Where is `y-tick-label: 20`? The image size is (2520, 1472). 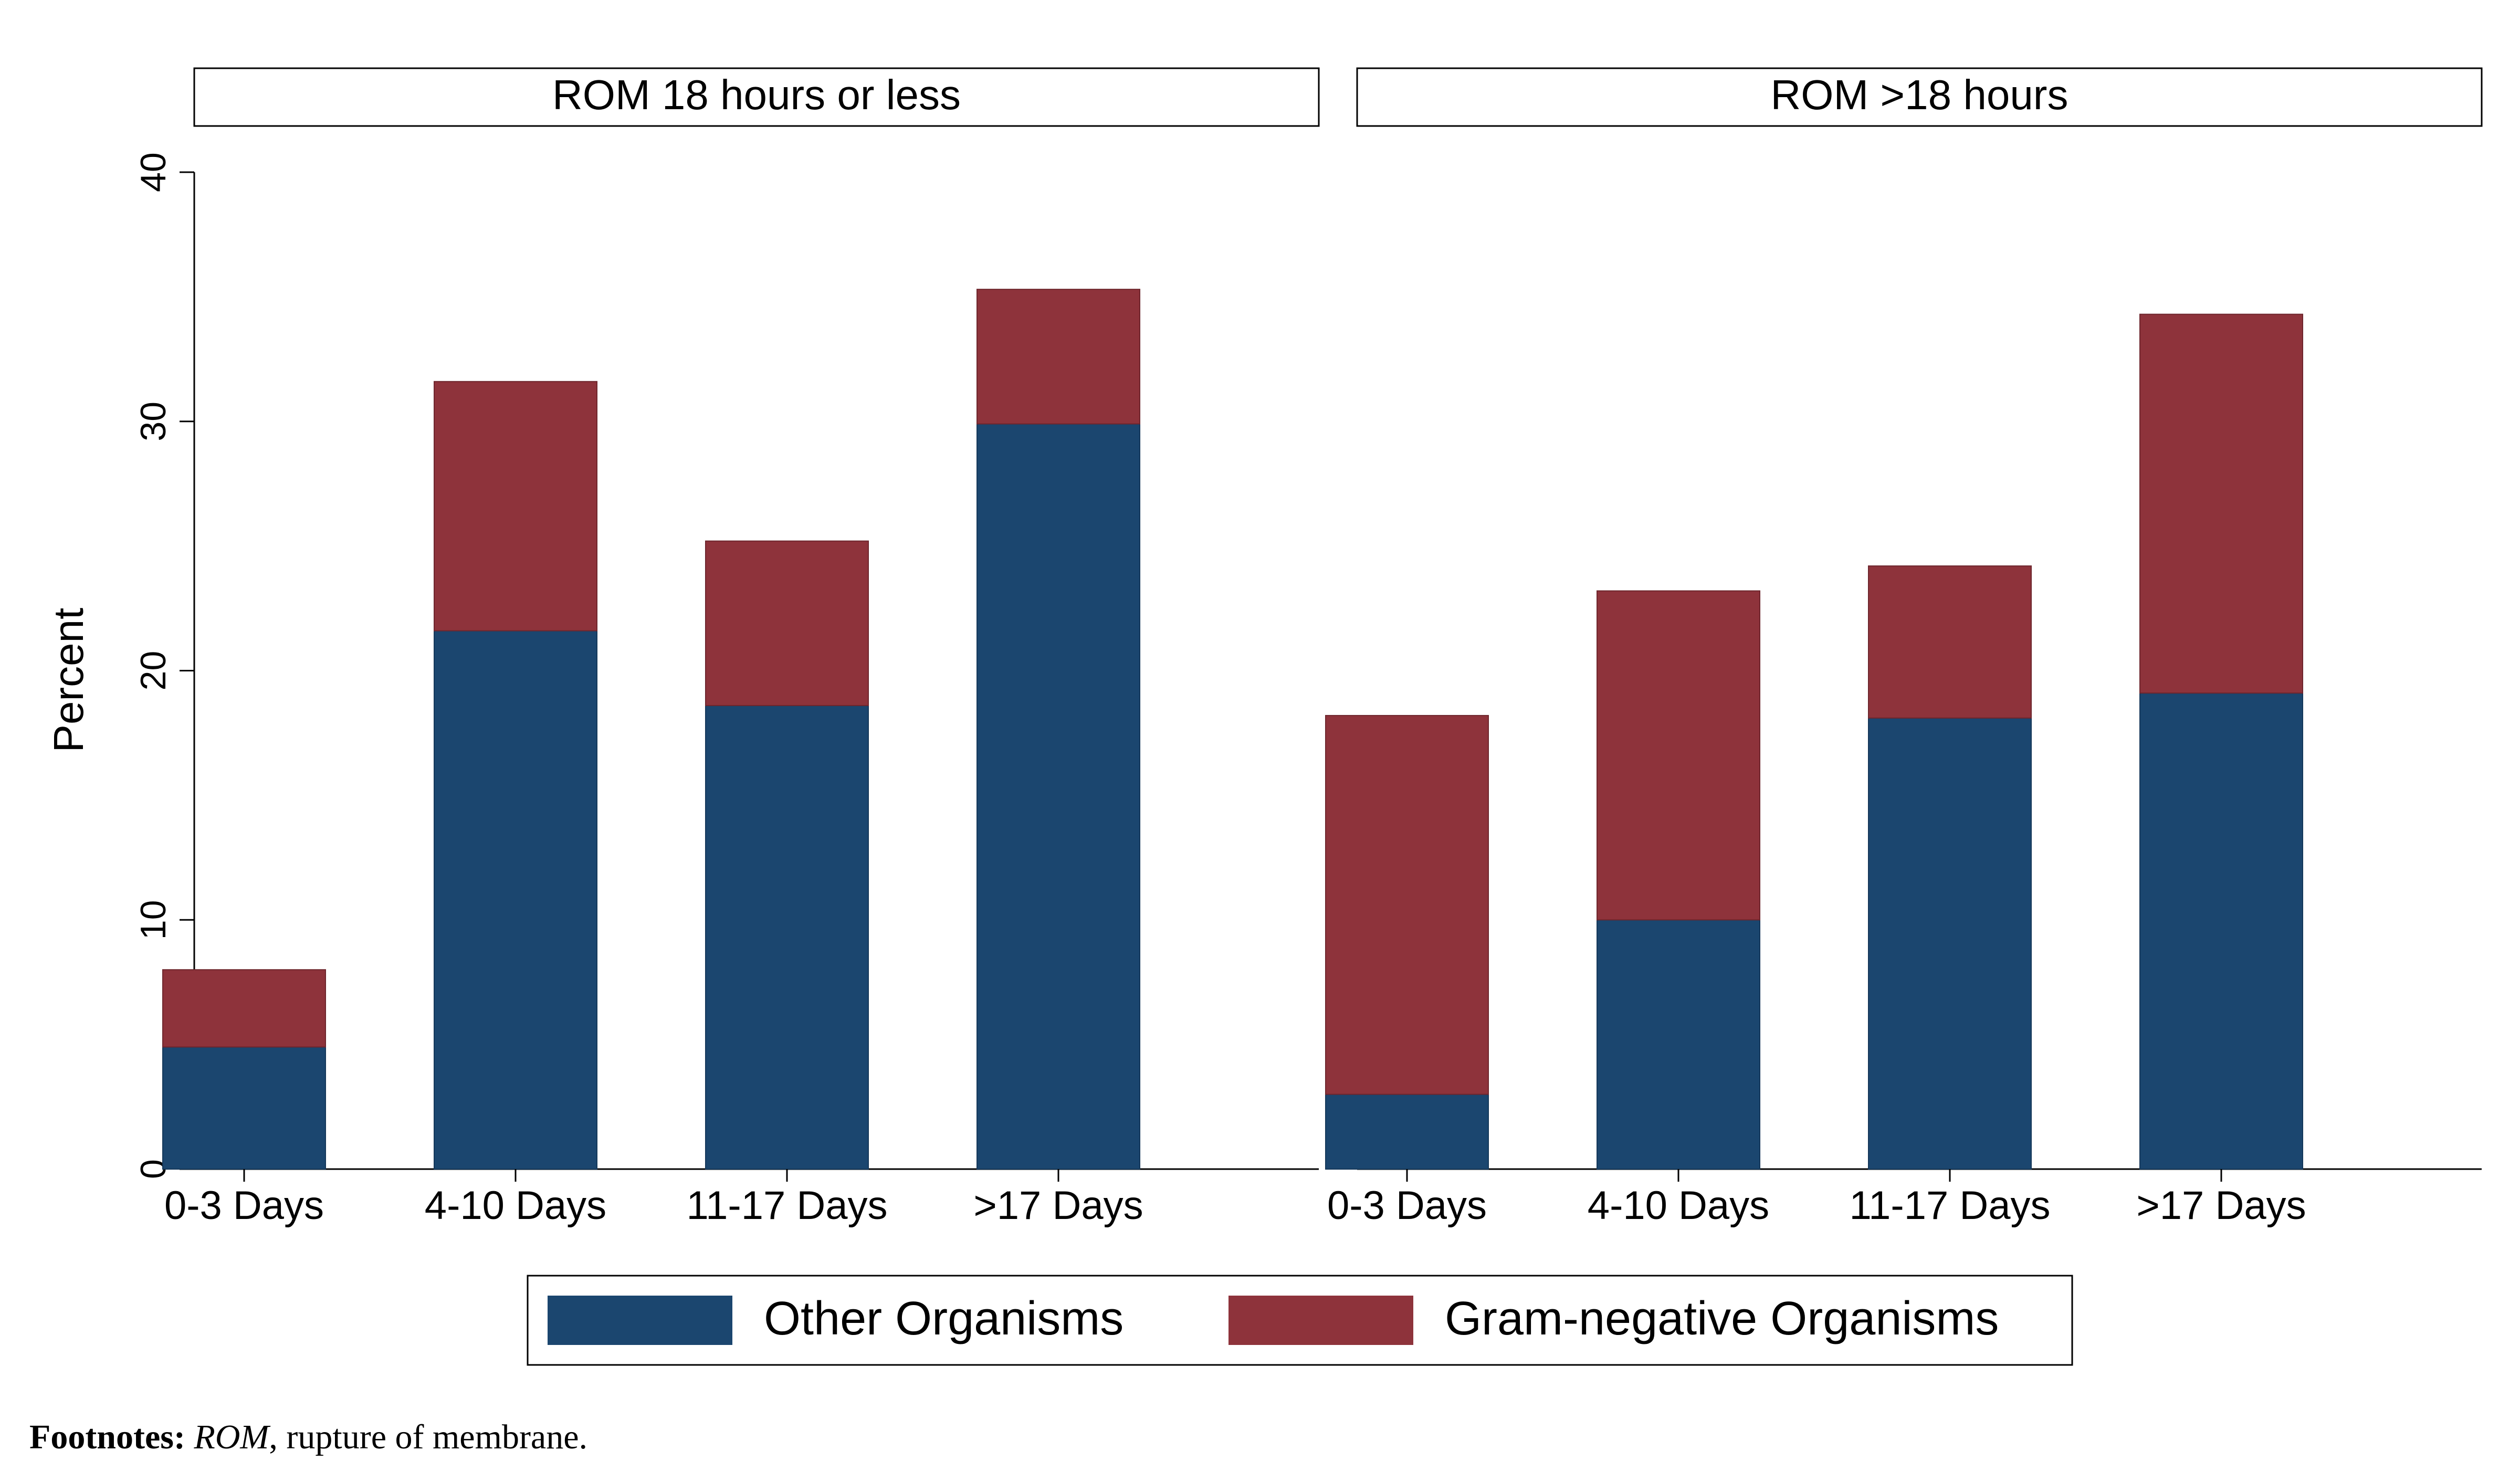 y-tick-label: 20 is located at coordinates (153, 671).